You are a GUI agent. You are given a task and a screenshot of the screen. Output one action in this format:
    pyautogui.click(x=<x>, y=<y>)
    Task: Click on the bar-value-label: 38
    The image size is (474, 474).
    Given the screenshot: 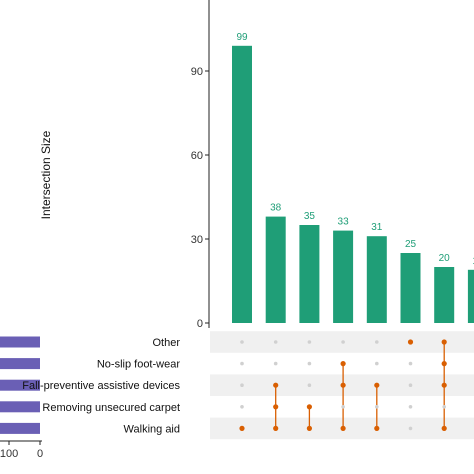 What is the action you would take?
    pyautogui.click(x=276, y=208)
    